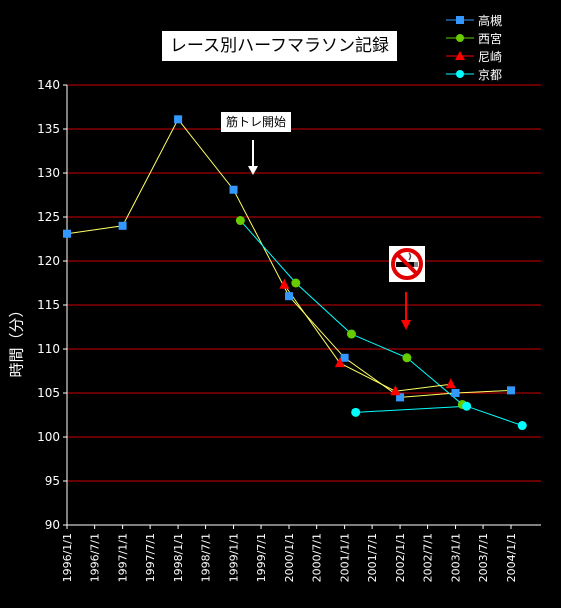 This screenshot has height=608, width=561. I want to click on y-tick-label: 110, so click(48, 349).